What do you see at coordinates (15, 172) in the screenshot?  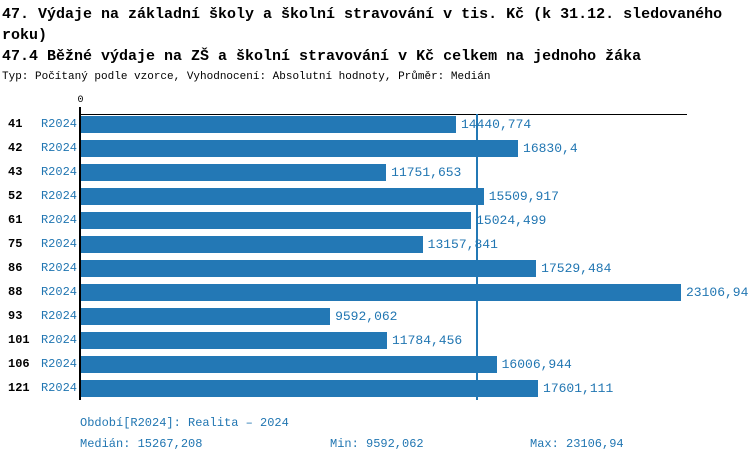 I see `row-category-label: 43` at bounding box center [15, 172].